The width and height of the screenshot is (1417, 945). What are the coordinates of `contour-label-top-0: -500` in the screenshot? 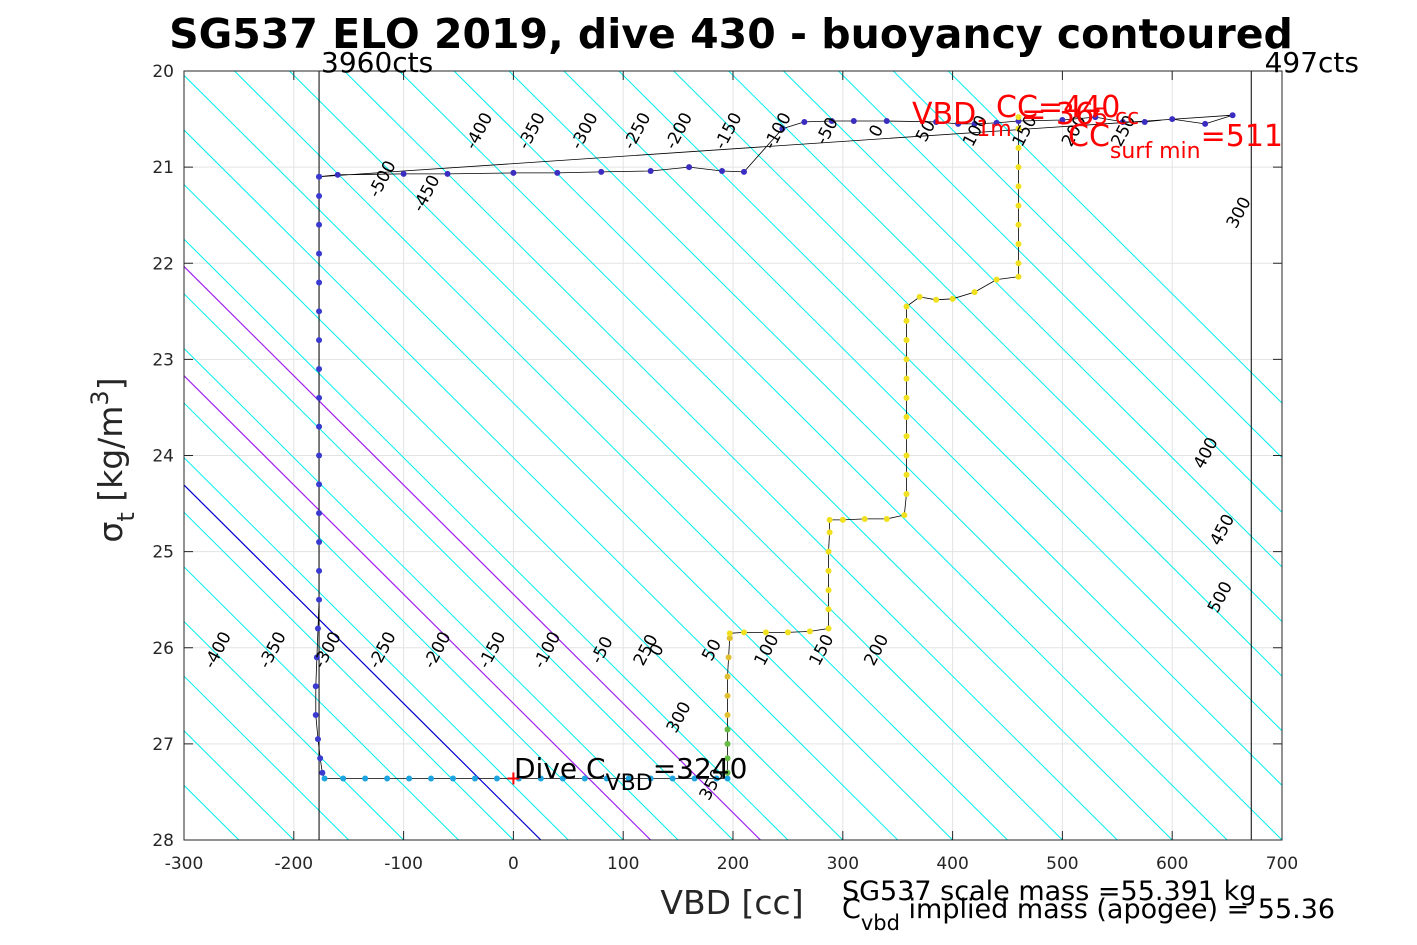 It's located at (383, 178).